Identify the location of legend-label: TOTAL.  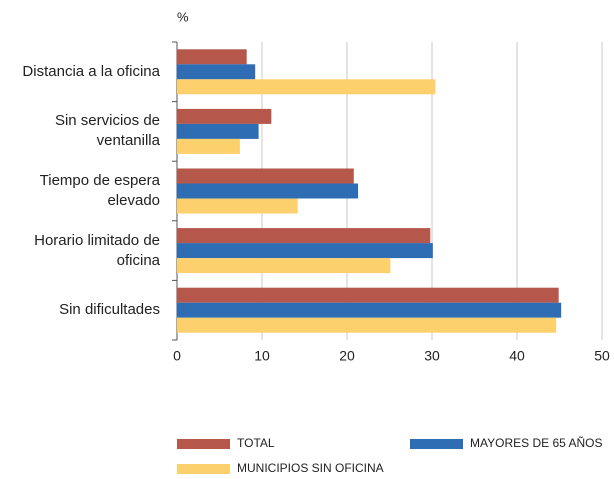
(256, 443).